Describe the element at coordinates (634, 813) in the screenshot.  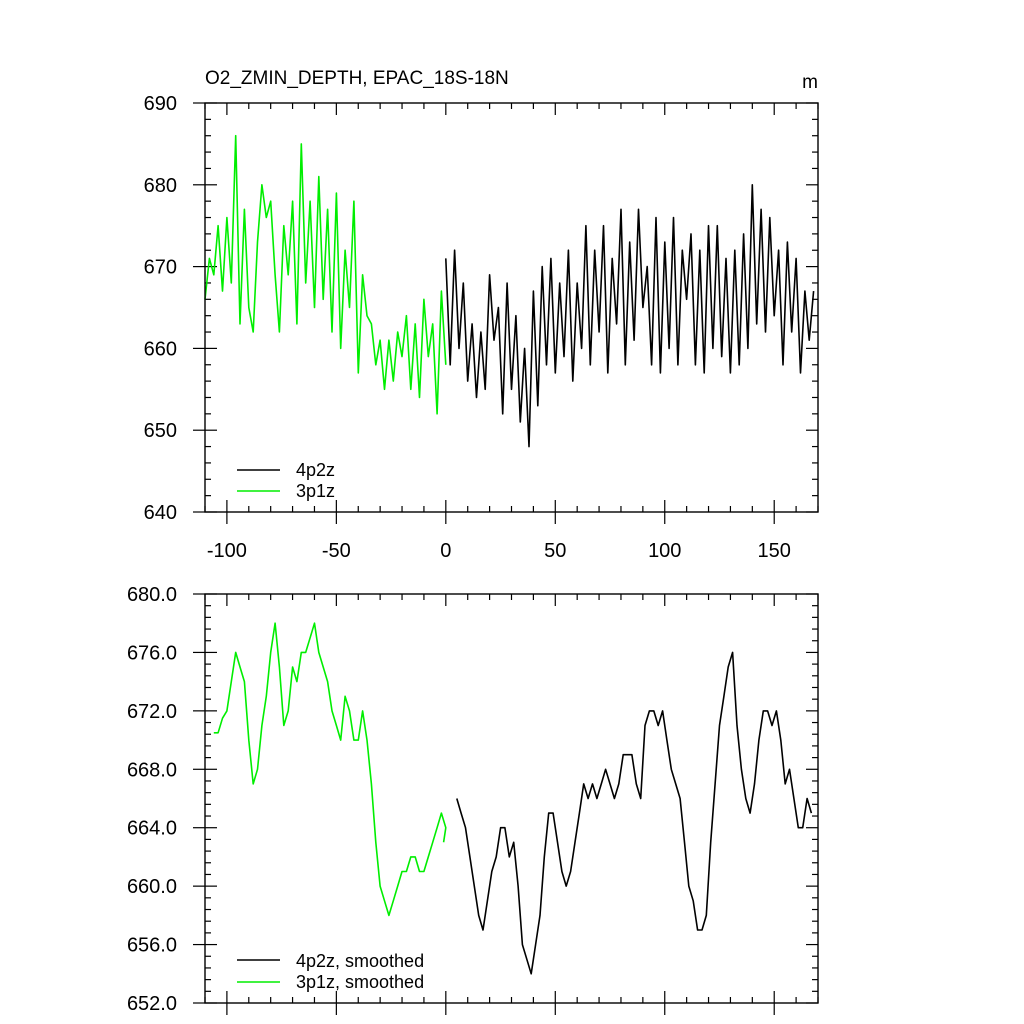
I see `bottom-series-4p2z-smoothed` at that location.